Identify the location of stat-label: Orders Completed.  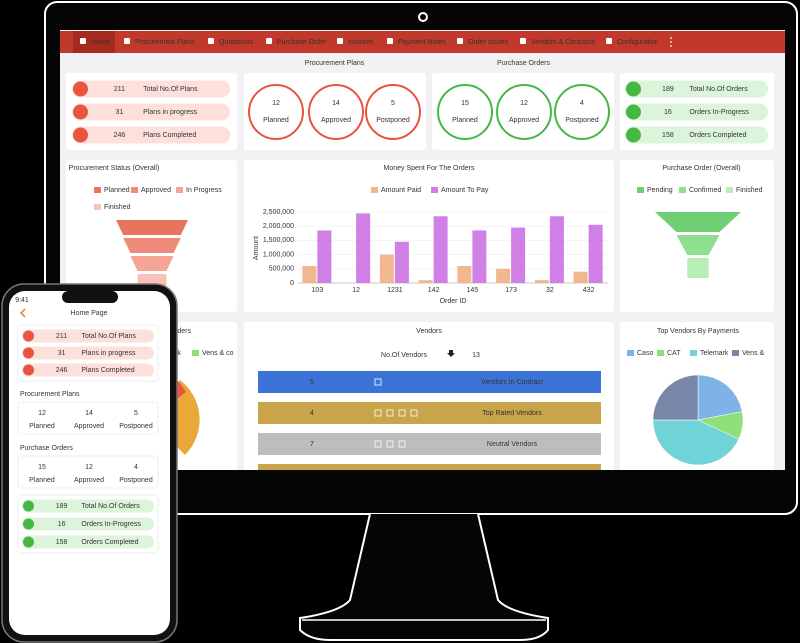
(109, 542).